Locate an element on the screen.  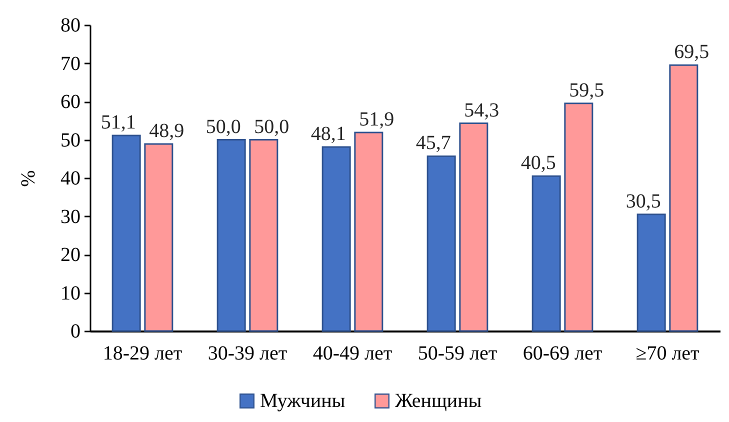
y-tick-label: 20 is located at coordinates (70, 255).